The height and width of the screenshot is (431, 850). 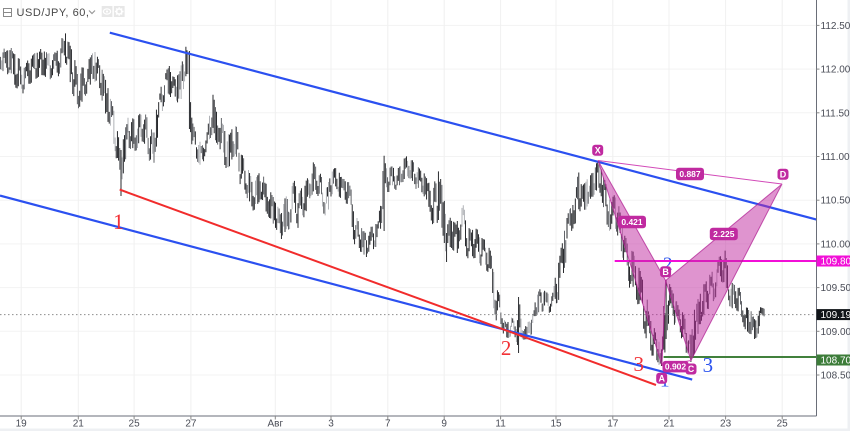 What do you see at coordinates (835, 244) in the screenshot?
I see `svg-text: 110.00` at bounding box center [835, 244].